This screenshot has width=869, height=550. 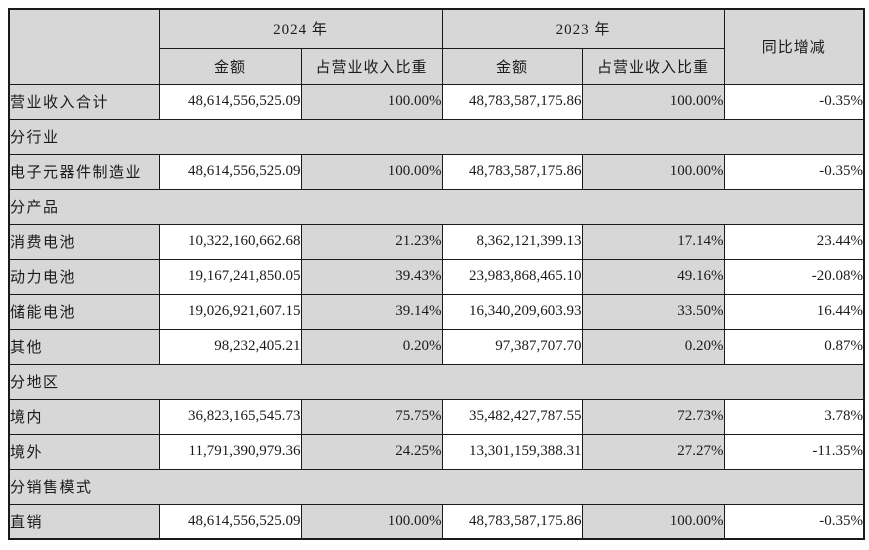 I want to click on row-label-cell: 直销, so click(x=84, y=521).